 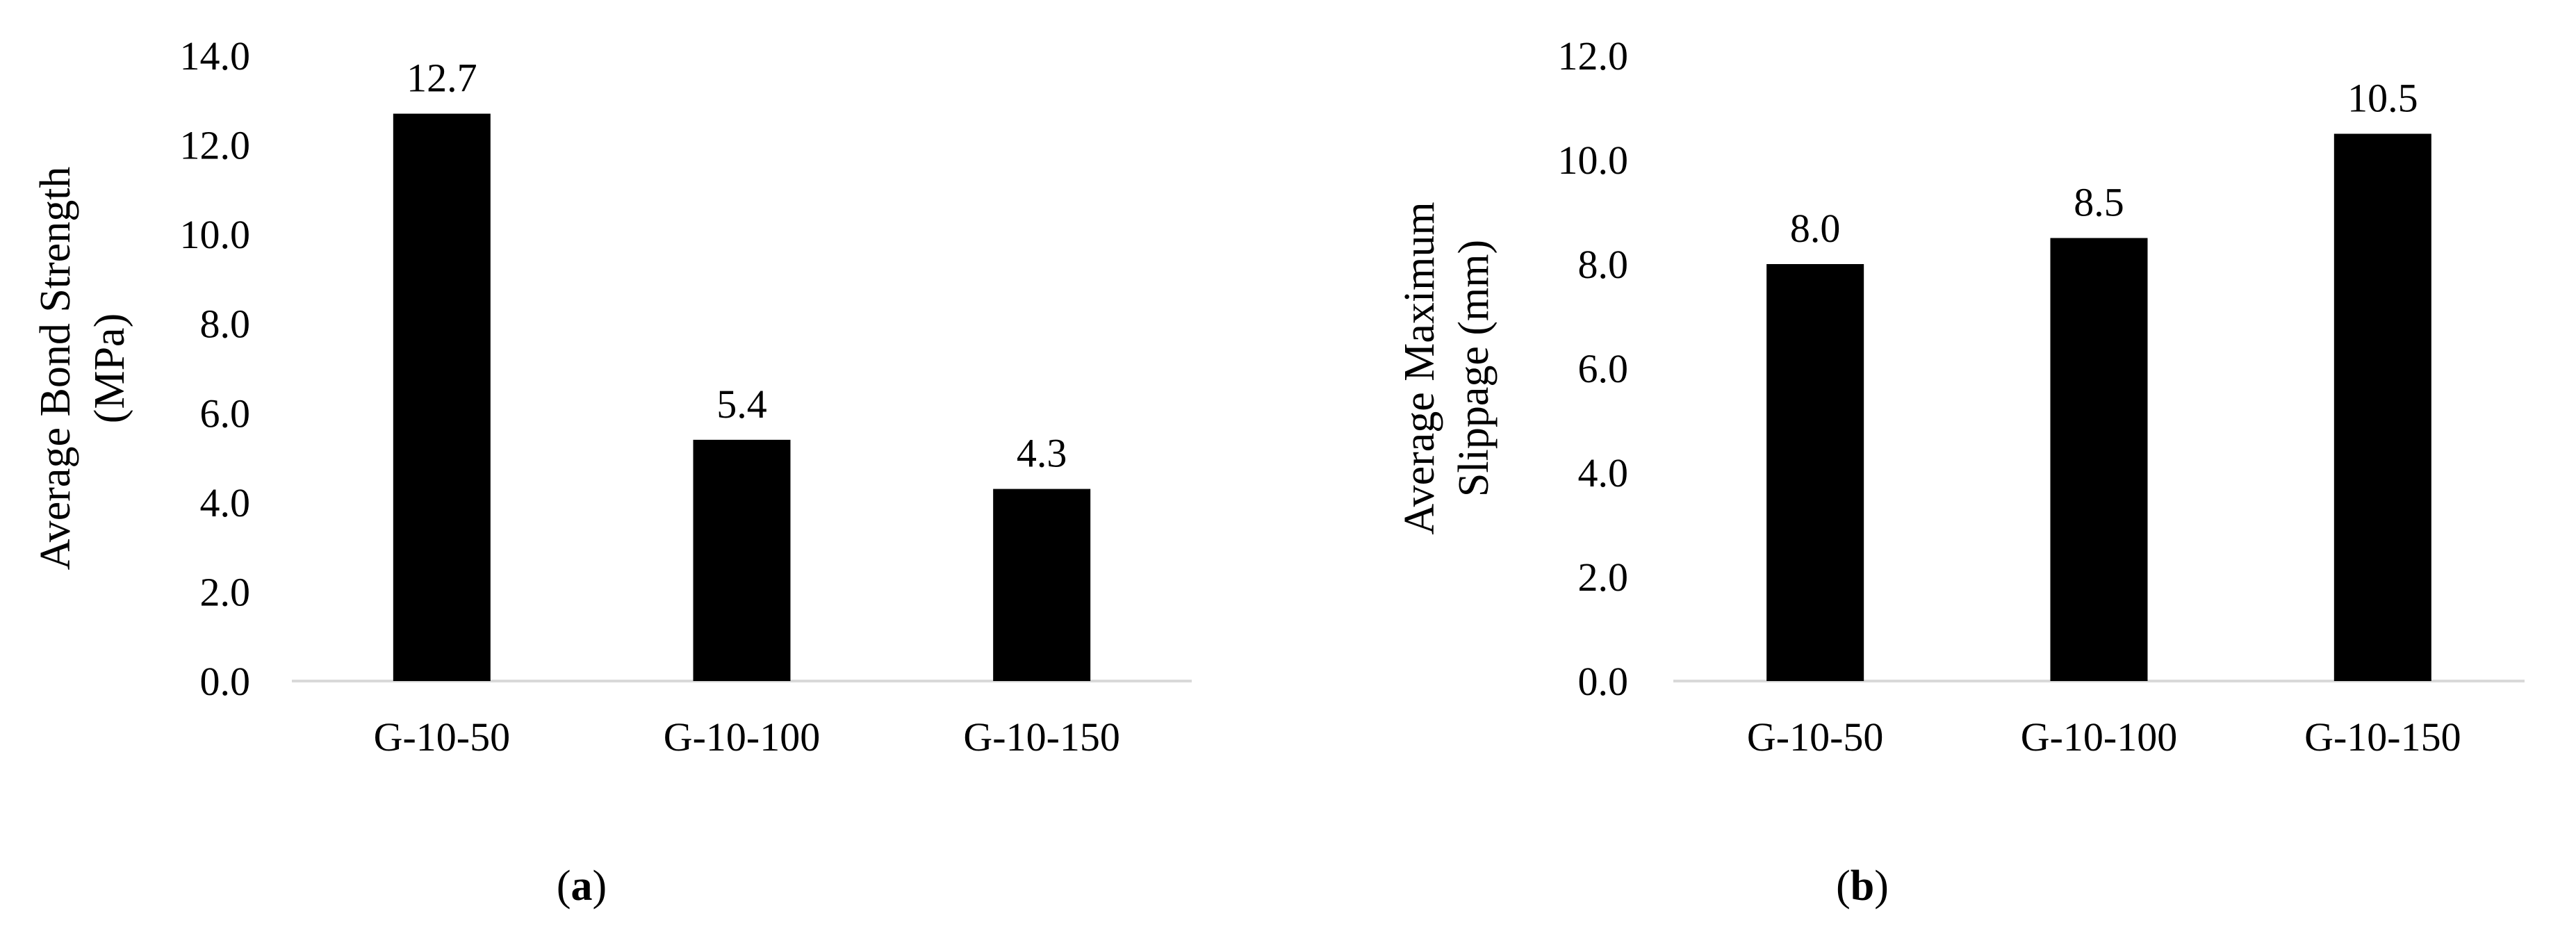 I want to click on data-label: 10.5, so click(x=2382, y=98).